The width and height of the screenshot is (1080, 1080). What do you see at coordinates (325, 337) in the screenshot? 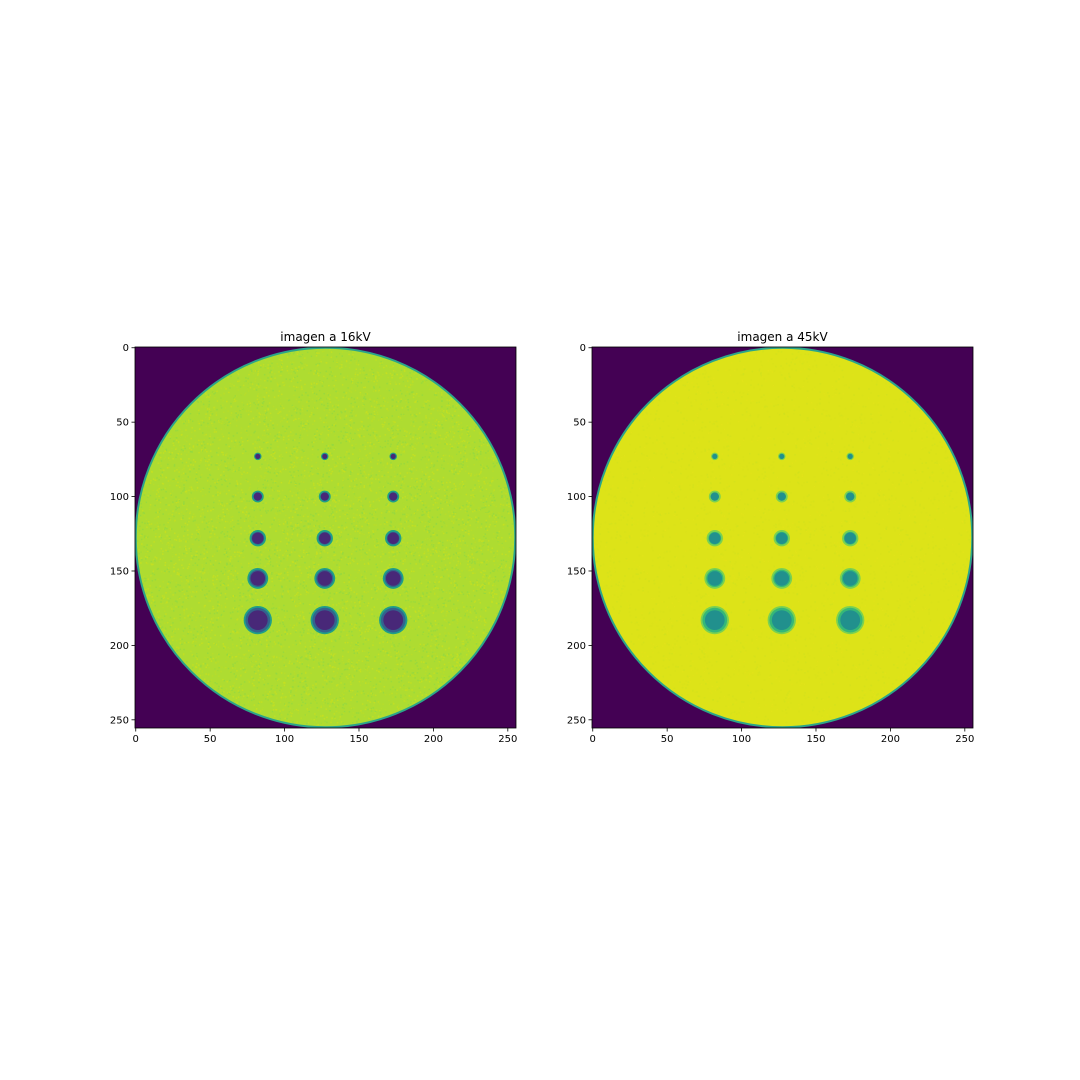
I see `panel-title: imagen a 16kV` at bounding box center [325, 337].